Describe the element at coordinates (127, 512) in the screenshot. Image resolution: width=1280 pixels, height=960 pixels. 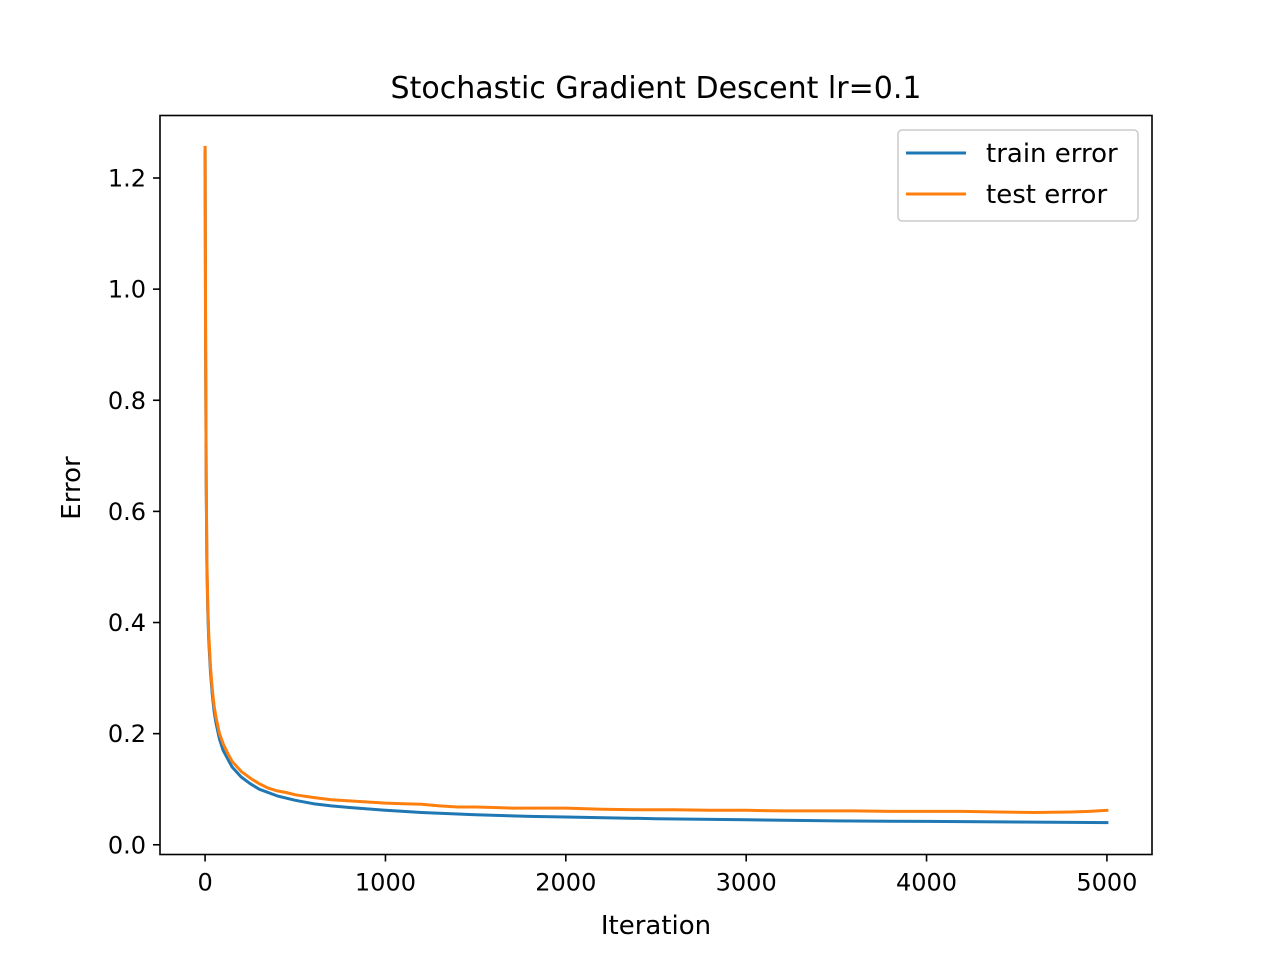
I see `y-tick-label: 0.6` at that location.